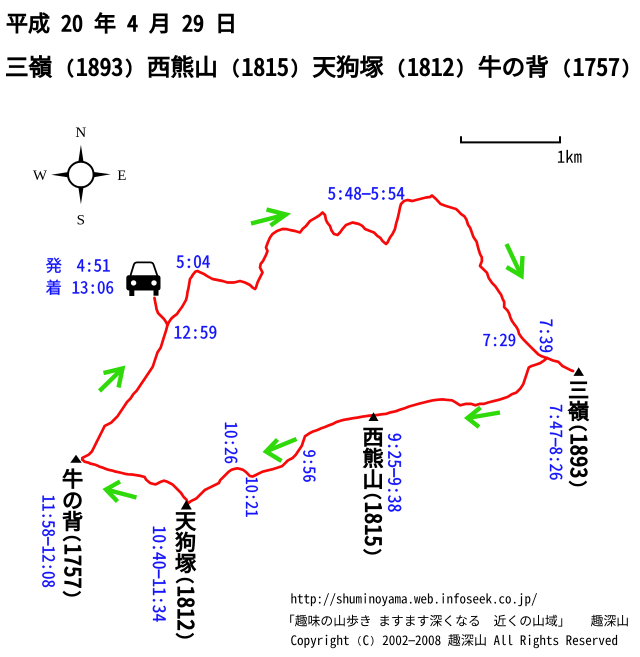 Image resolution: width=640 pixels, height=657 pixels. I want to click on svg-text: S, so click(81, 221).